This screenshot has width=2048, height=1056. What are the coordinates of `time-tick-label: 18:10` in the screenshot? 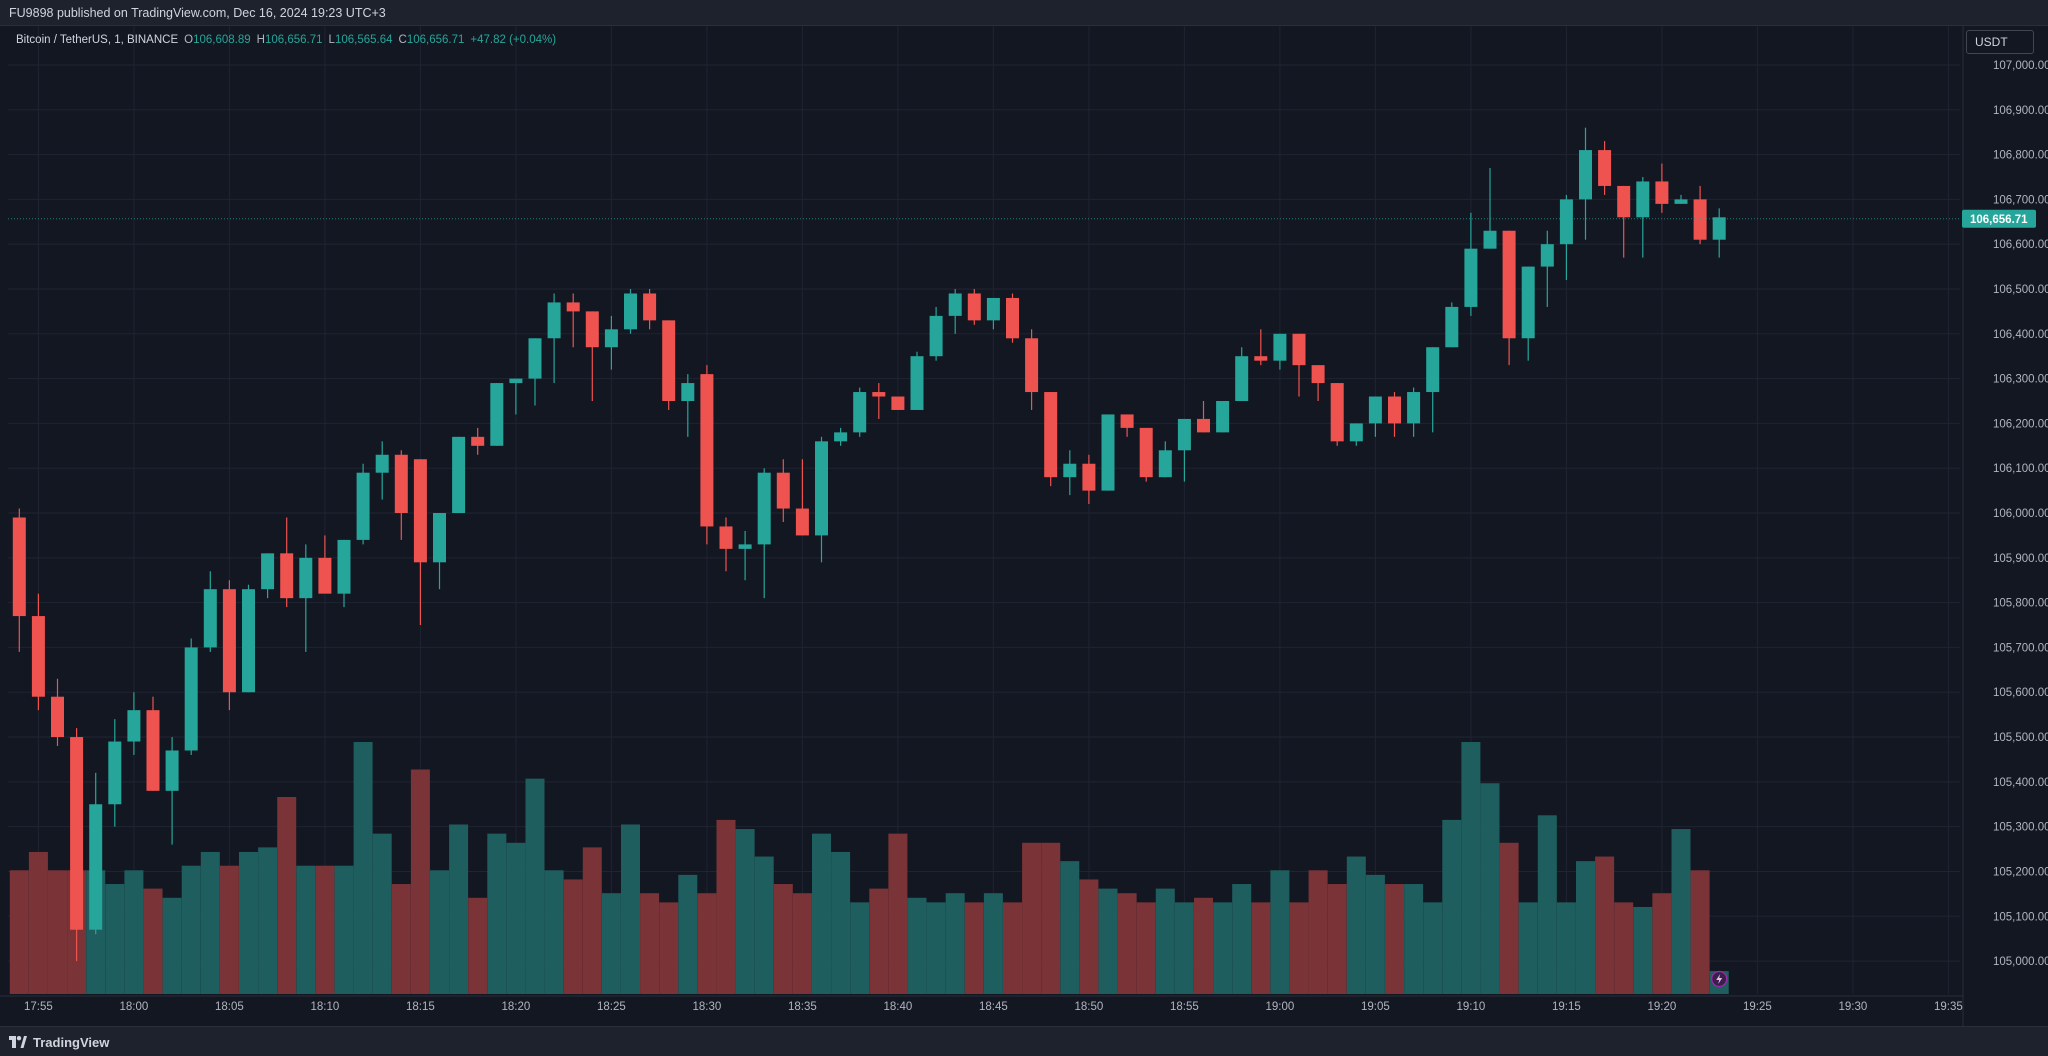 It's located at (325, 1007).